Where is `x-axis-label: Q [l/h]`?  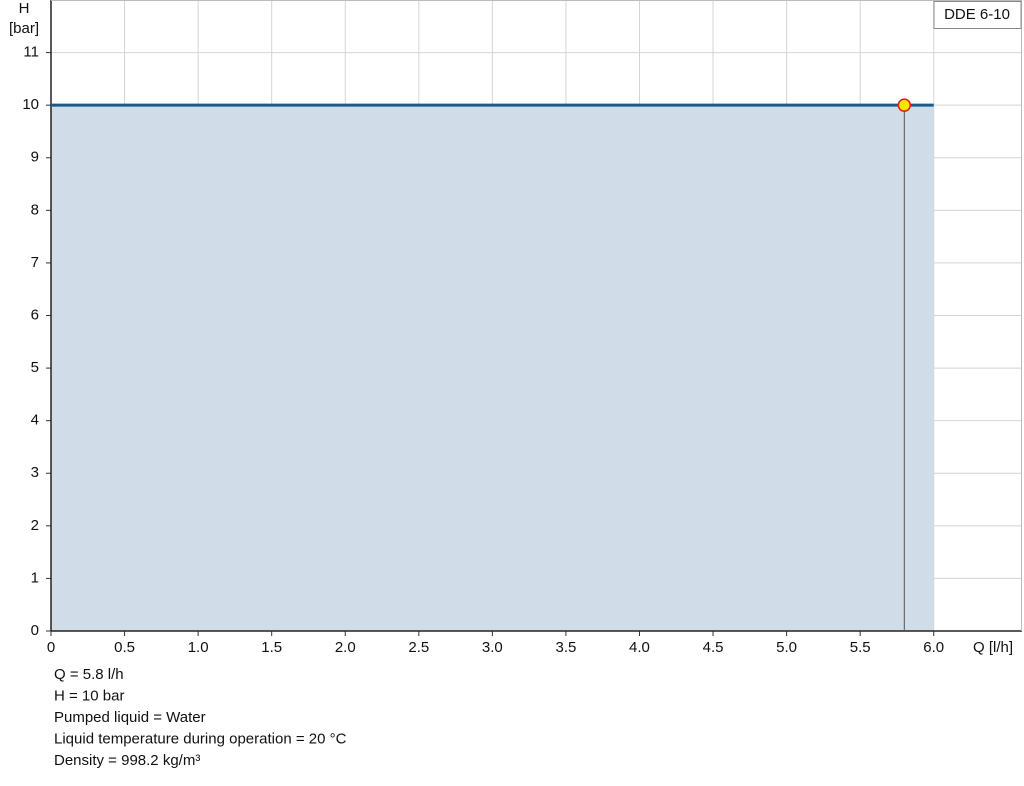 x-axis-label: Q [l/h] is located at coordinates (993, 647).